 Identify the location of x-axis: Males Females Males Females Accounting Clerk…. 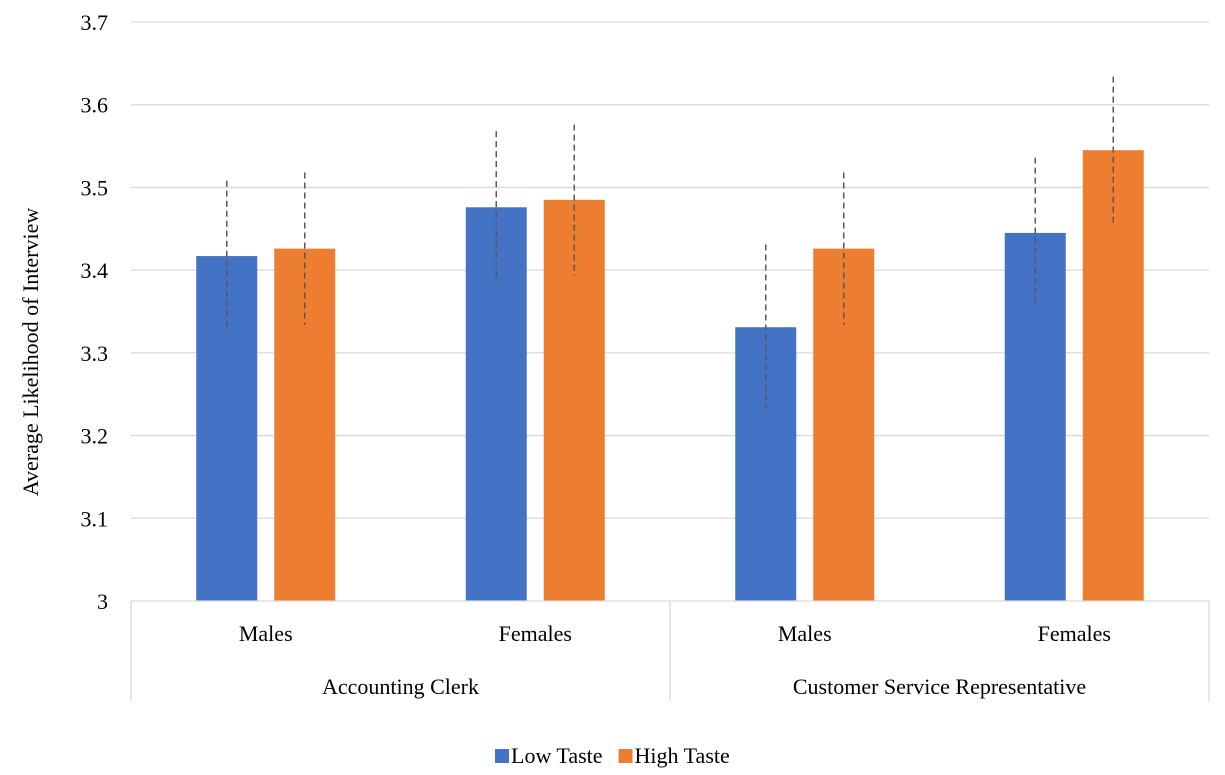
(670, 650).